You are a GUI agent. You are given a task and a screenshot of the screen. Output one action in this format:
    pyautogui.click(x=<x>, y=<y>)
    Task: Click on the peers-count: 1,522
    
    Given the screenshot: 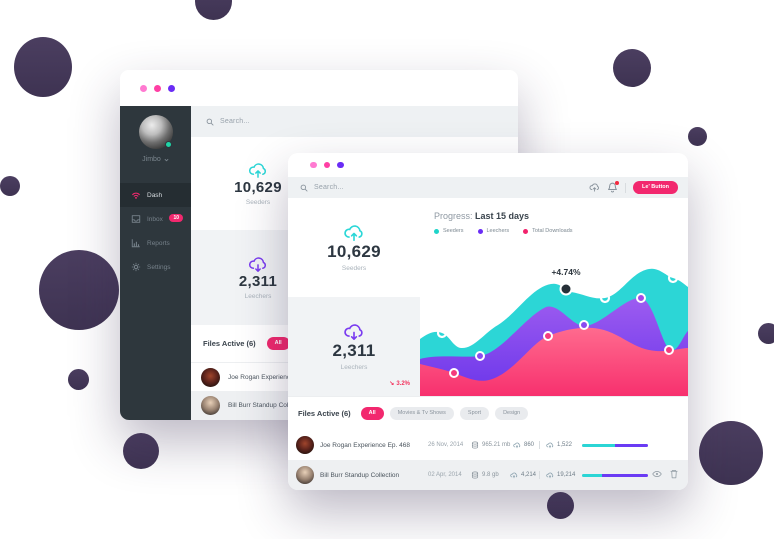 What is the action you would take?
    pyautogui.click(x=559, y=445)
    